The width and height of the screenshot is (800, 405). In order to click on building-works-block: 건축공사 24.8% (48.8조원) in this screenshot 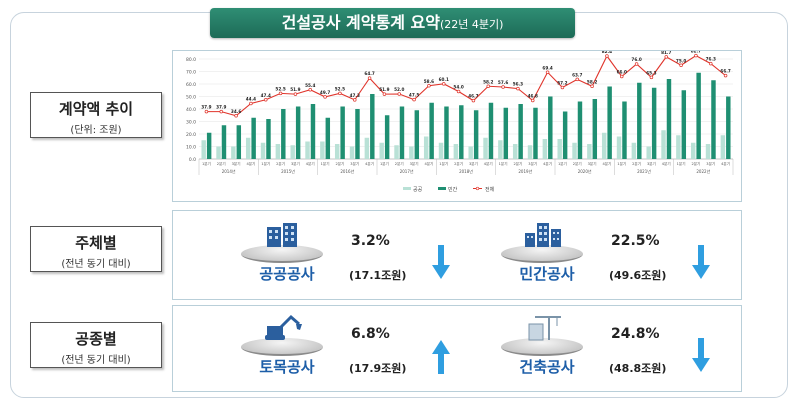, I will do `click(628, 348)`.